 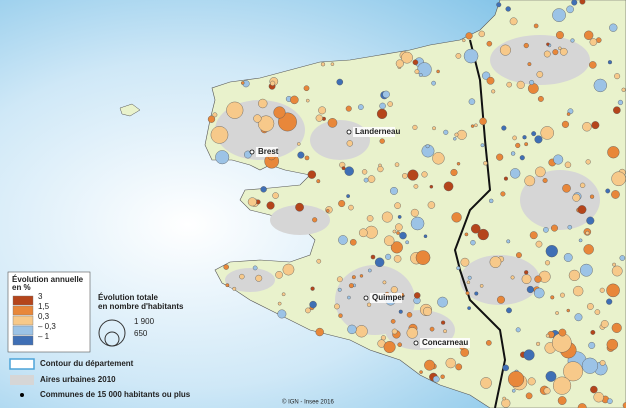 I want to click on legend-item: Aires urbaines 2010, so click(x=78, y=379).